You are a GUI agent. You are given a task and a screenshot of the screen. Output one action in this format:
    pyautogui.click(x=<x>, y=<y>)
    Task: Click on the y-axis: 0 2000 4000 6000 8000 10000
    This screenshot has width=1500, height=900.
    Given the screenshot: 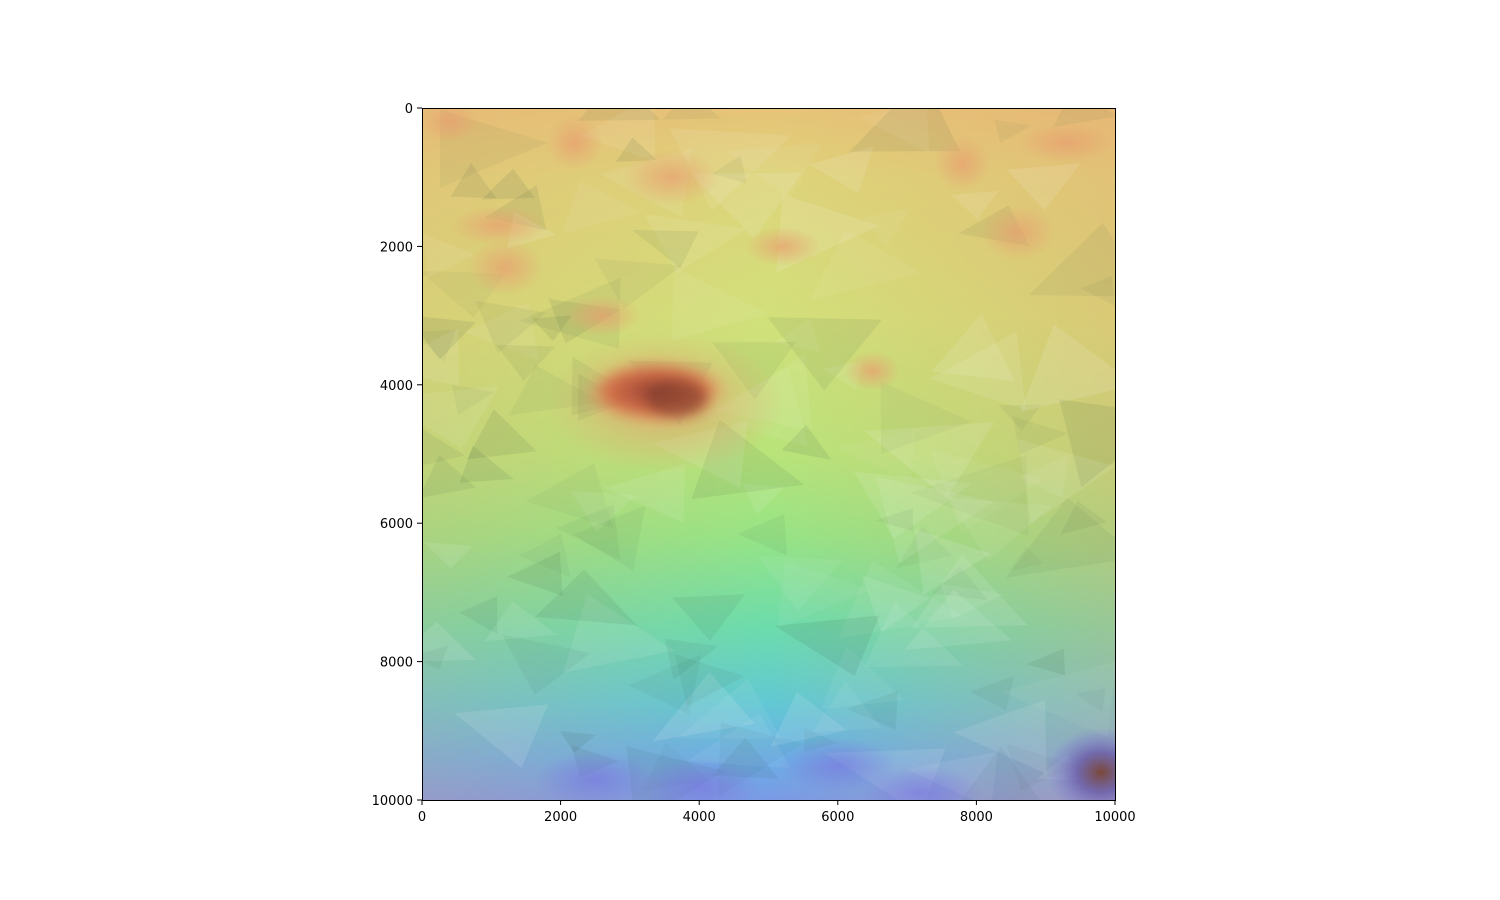 What is the action you would take?
    pyautogui.click(x=397, y=455)
    